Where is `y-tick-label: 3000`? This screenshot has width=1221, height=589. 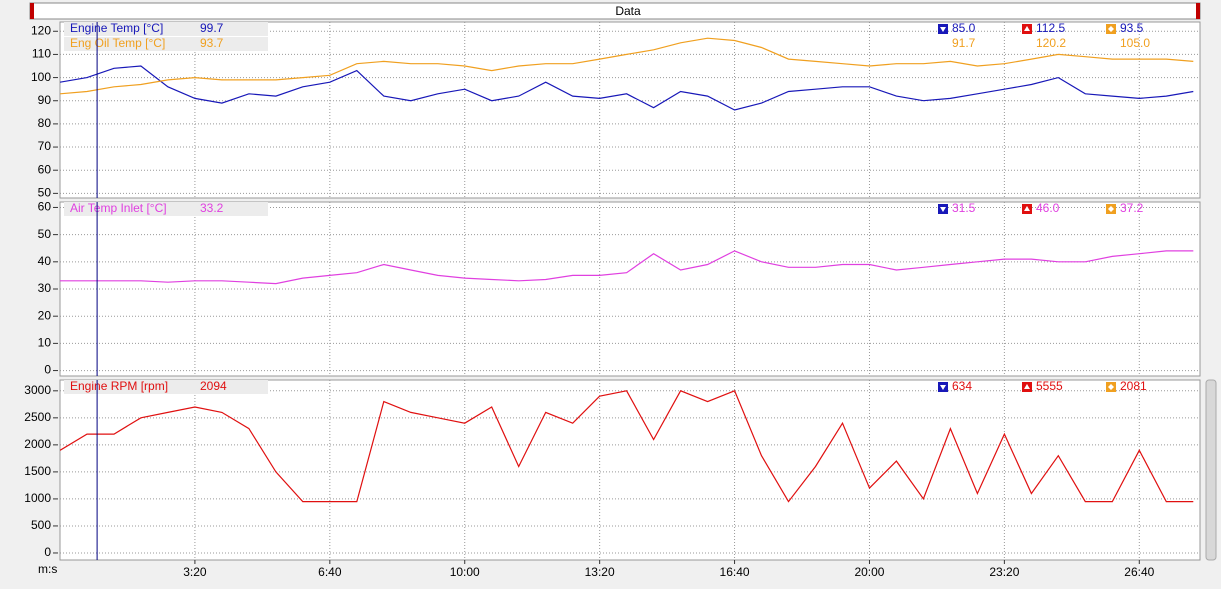
y-tick-label: 3000 is located at coordinates (37, 390).